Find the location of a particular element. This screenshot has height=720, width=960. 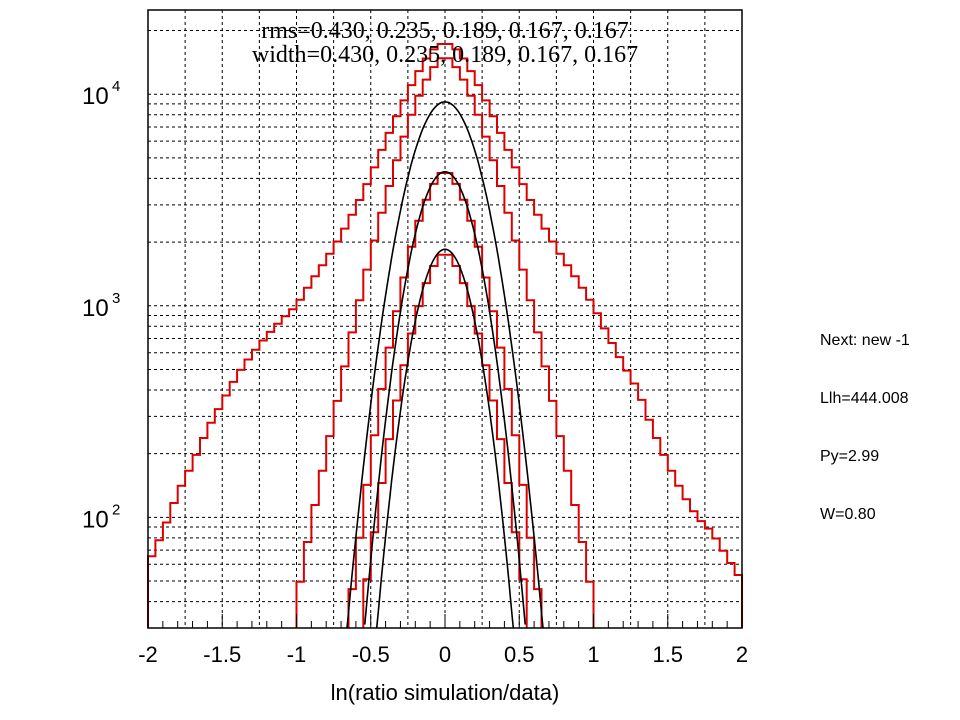

x-axis-label: ln(ratio simulation/data) is located at coordinates (445, 692).